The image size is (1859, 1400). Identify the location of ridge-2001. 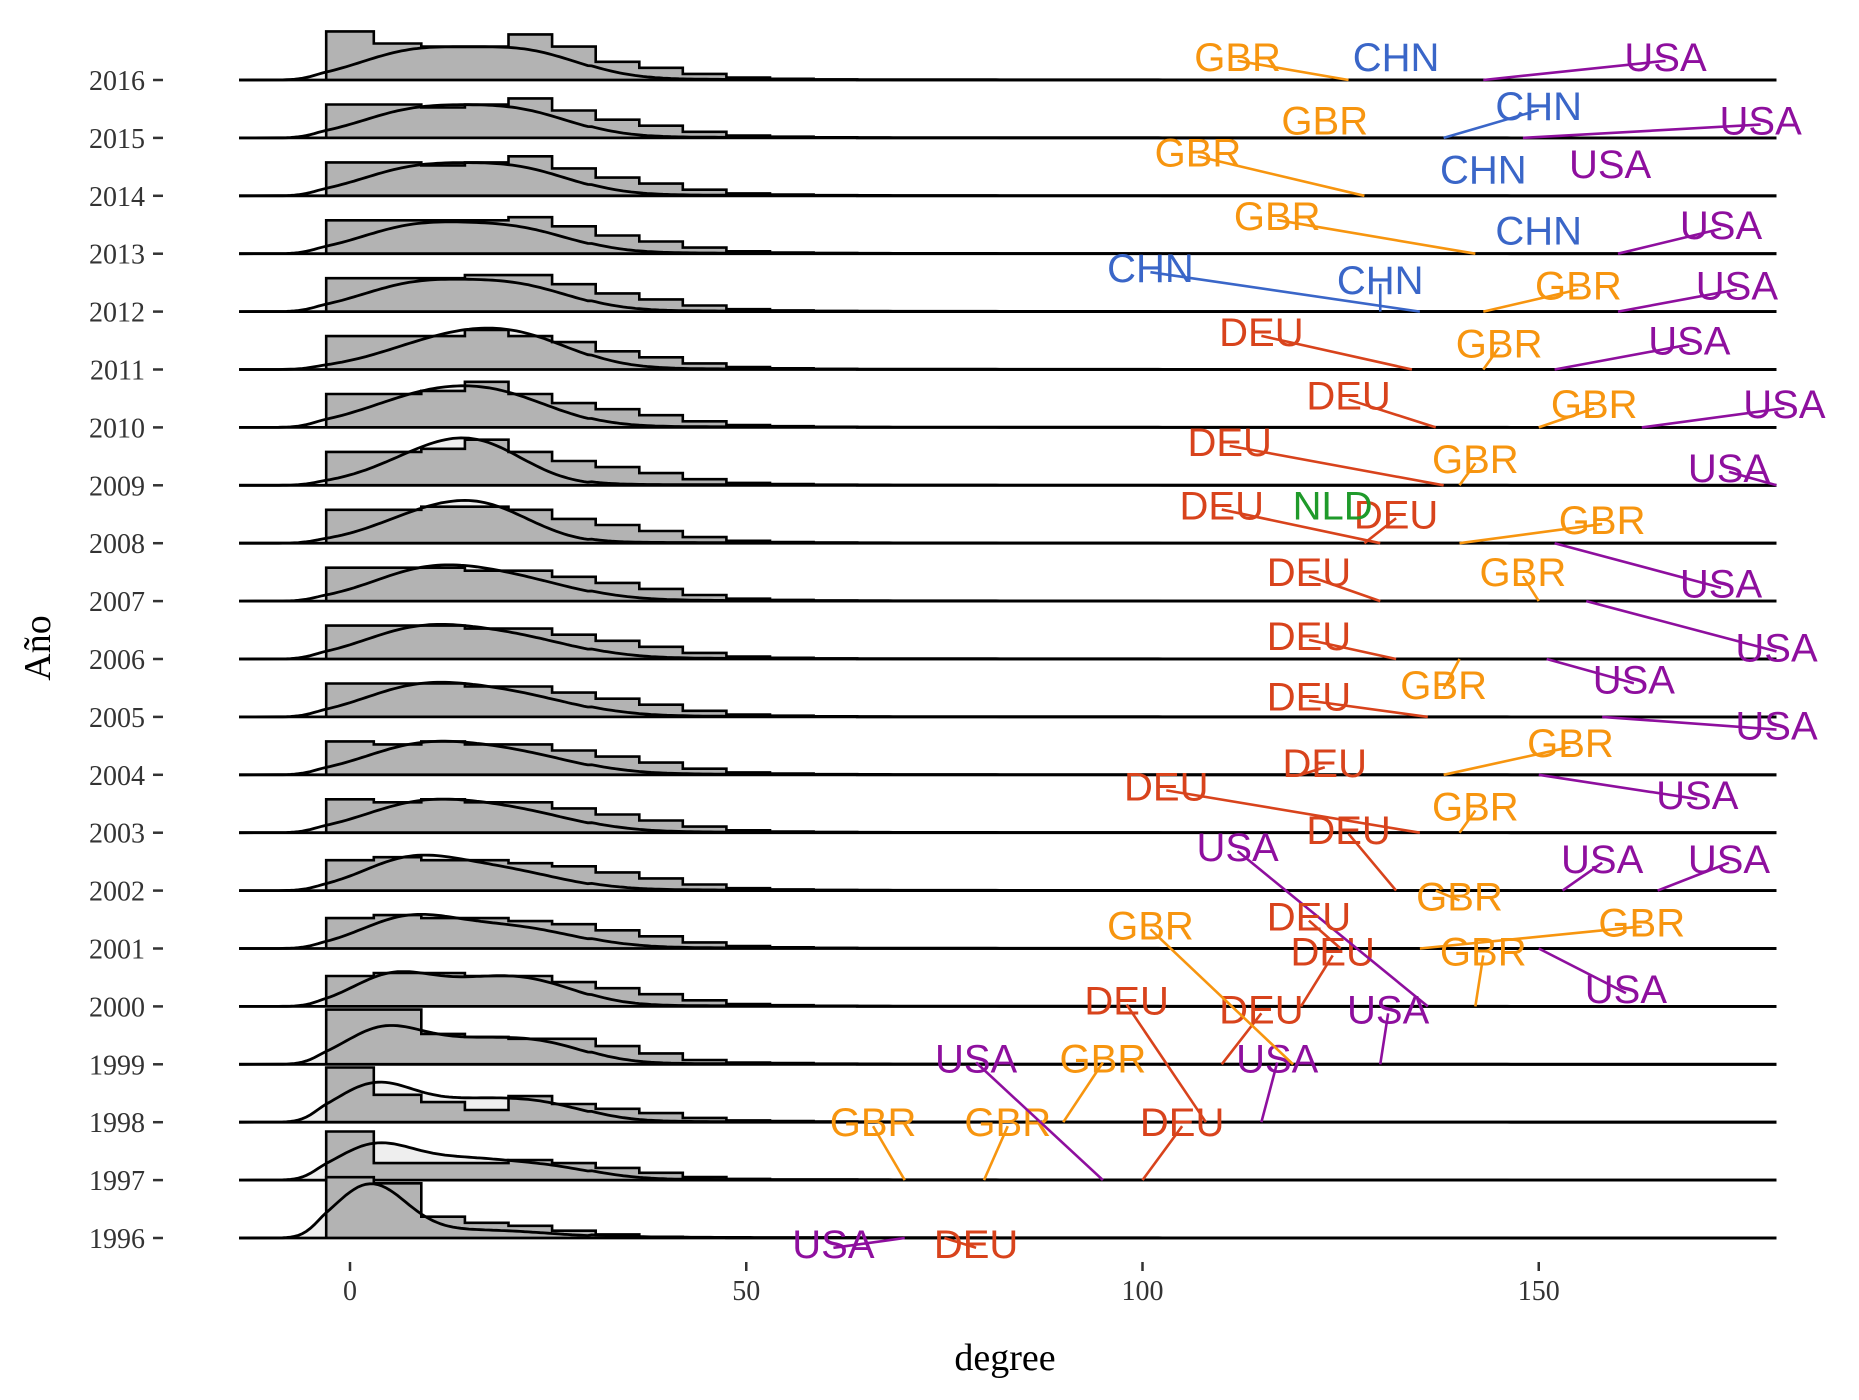
(1008, 931).